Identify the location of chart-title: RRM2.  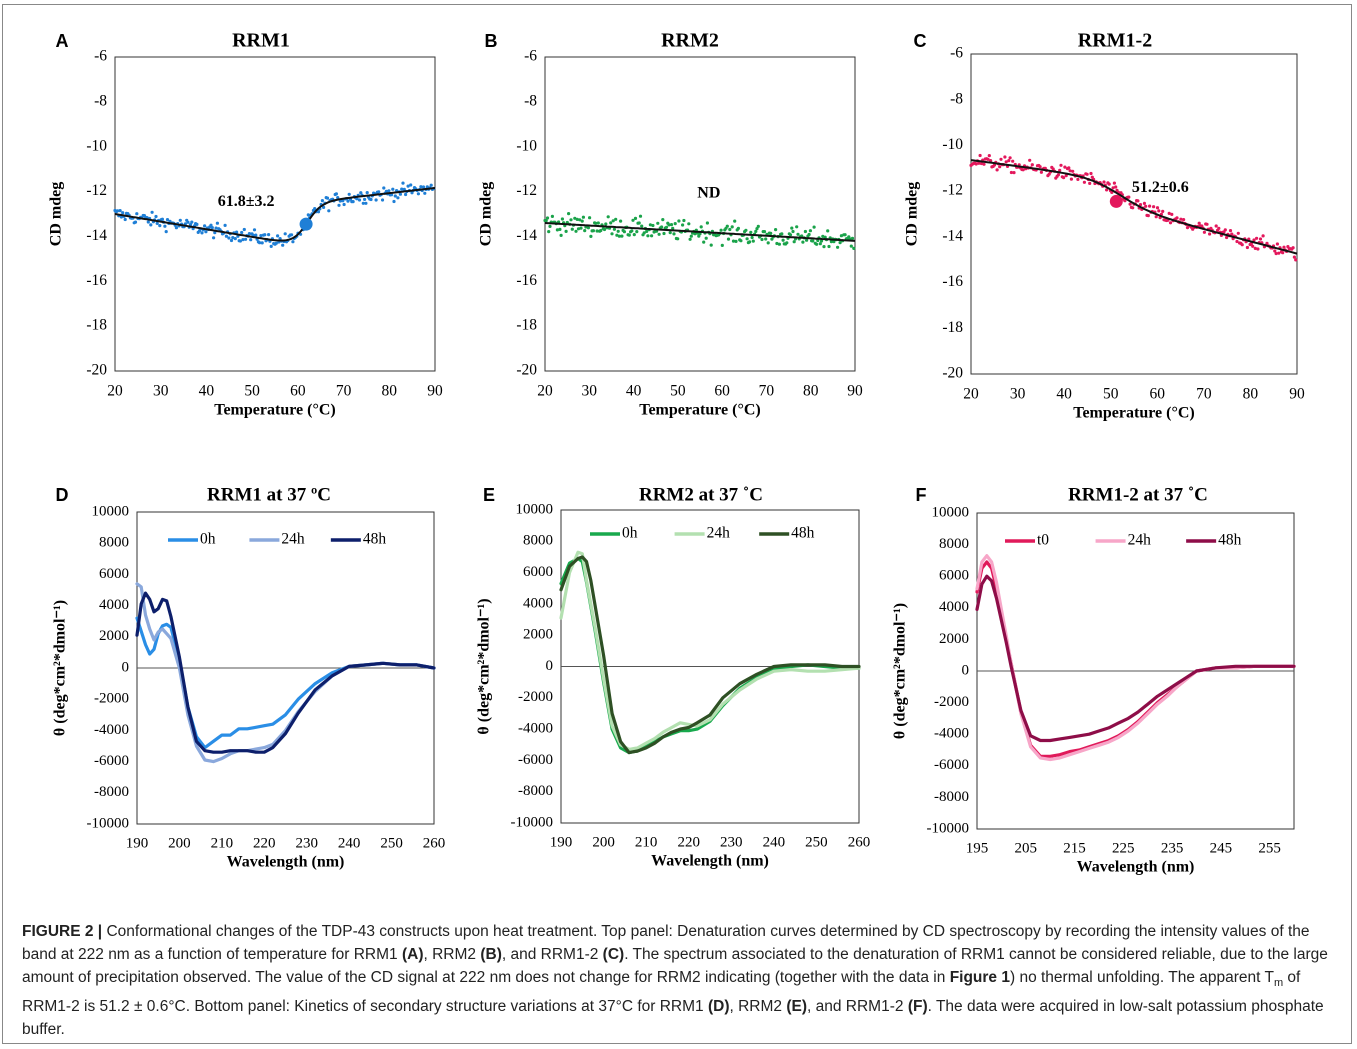
(690, 41).